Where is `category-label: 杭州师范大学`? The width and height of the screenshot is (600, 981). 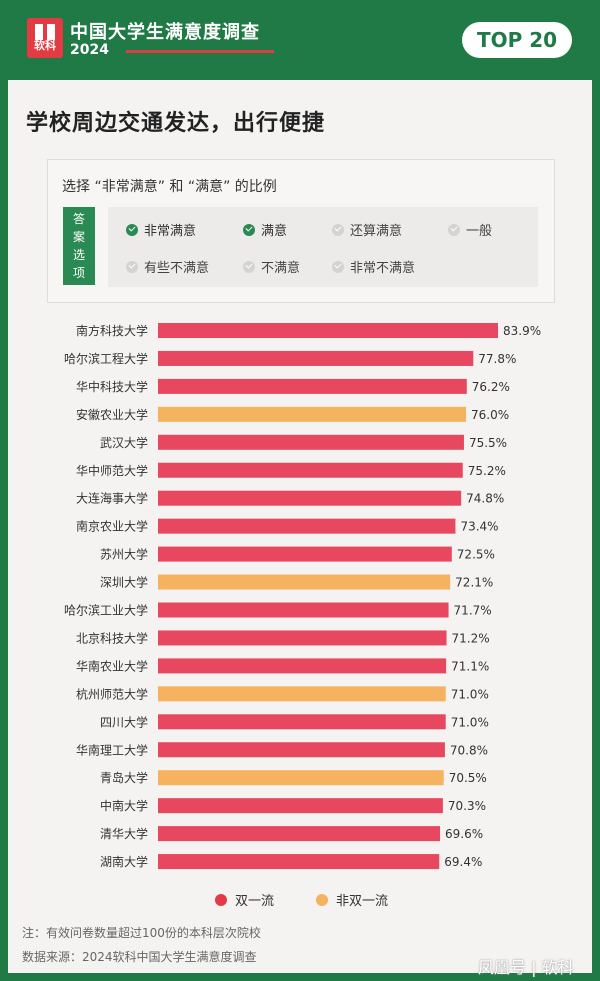
category-label: 杭州师范大学 is located at coordinates (112, 693).